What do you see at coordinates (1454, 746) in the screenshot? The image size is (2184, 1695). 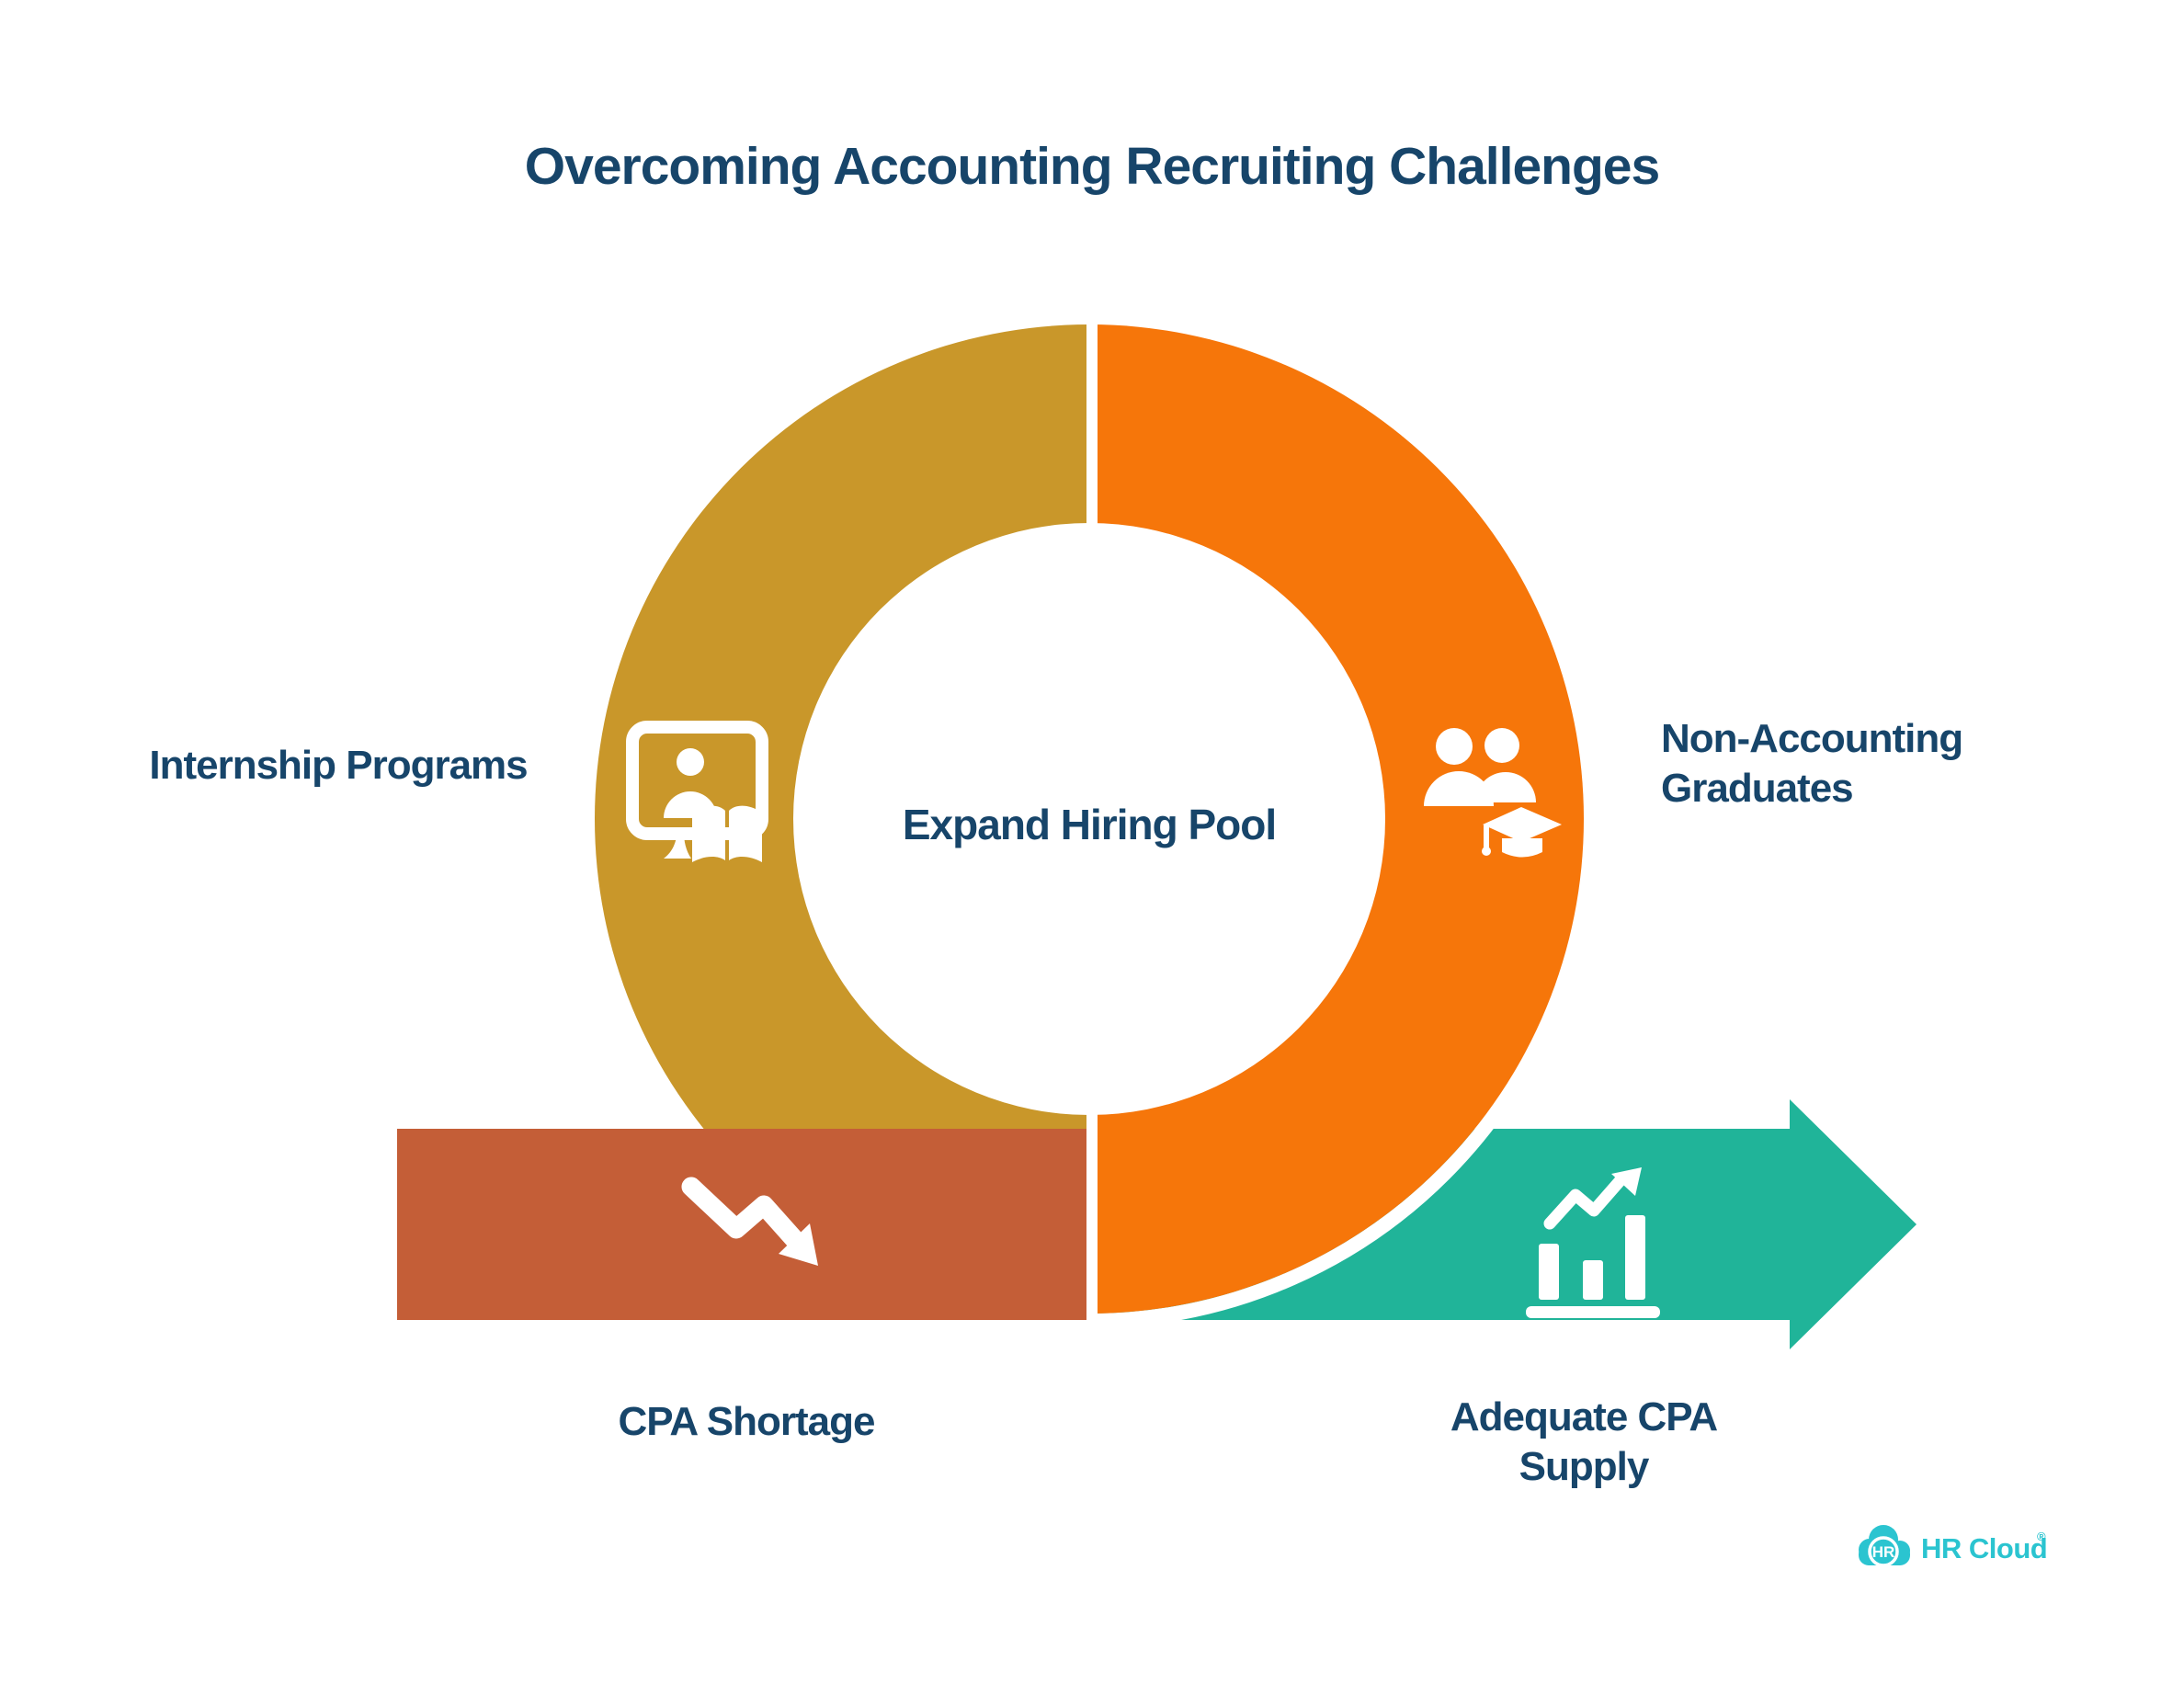 I see `grad-head-left` at bounding box center [1454, 746].